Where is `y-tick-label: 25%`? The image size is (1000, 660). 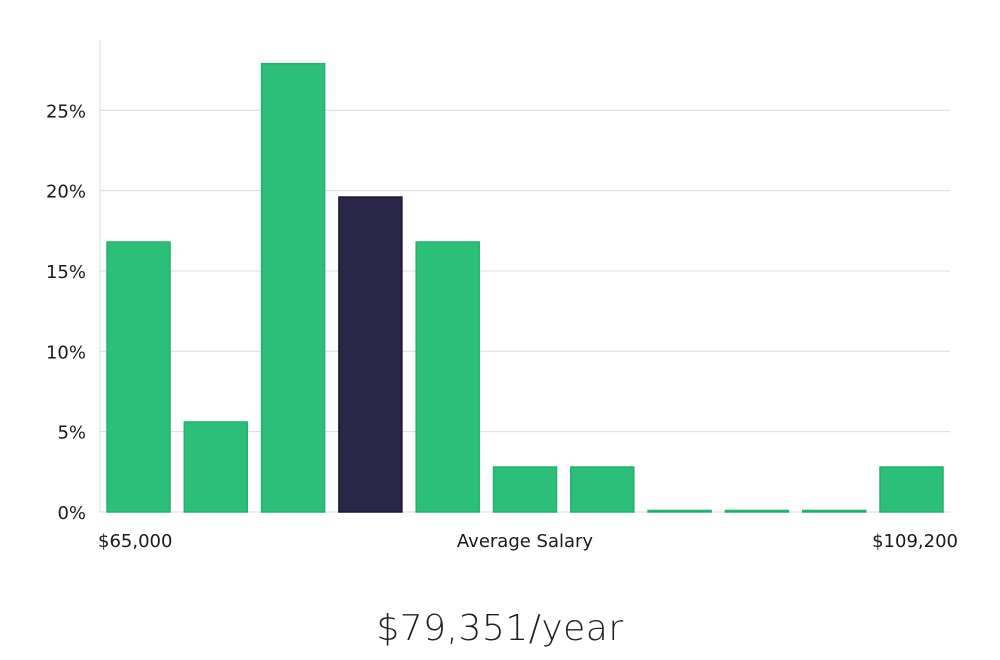
y-tick-label: 25% is located at coordinates (66, 111).